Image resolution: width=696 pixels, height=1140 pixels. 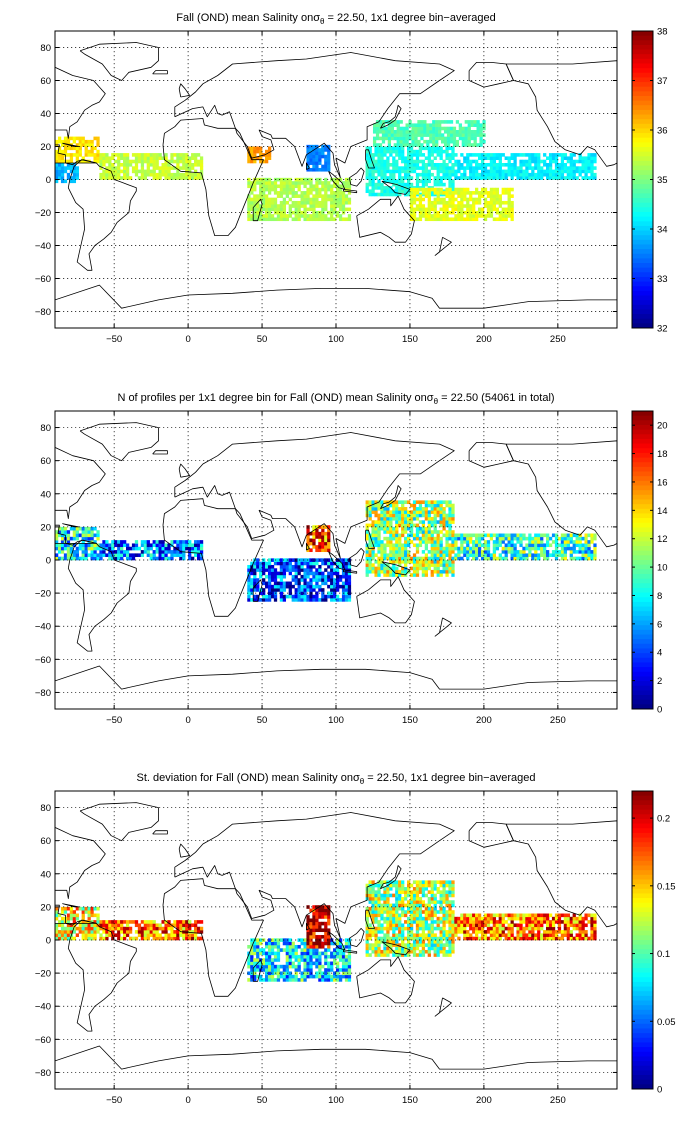 I want to click on colorbar-tick-label: 18, so click(x=662, y=454).